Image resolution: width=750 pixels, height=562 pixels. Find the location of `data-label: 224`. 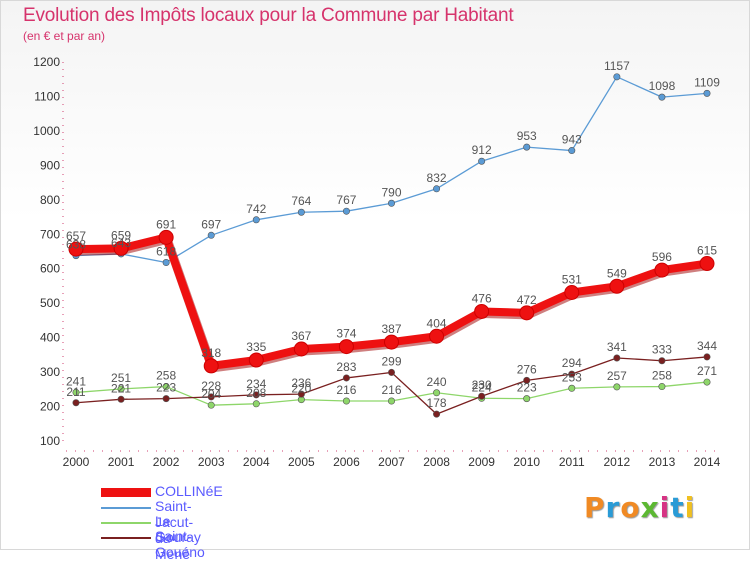

data-label: 224 is located at coordinates (482, 387).